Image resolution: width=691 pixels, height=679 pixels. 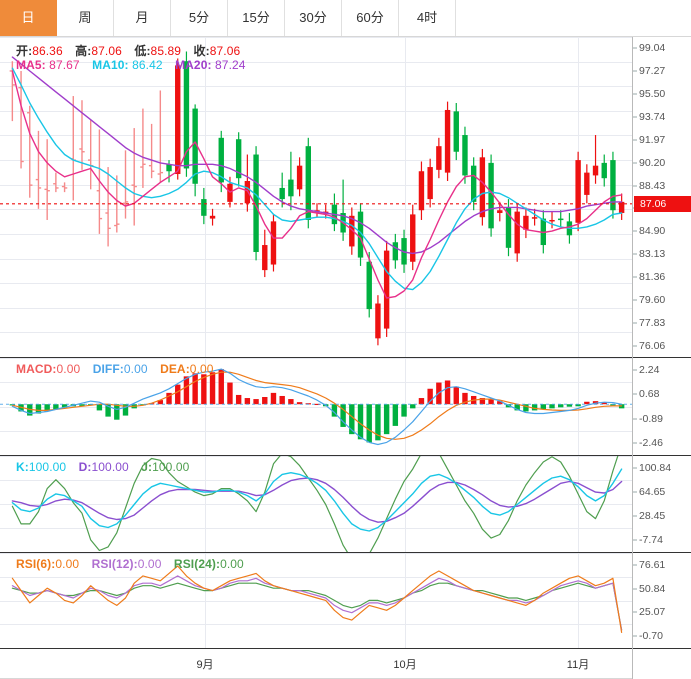 I want to click on k-label: K:, so click(x=22, y=467).